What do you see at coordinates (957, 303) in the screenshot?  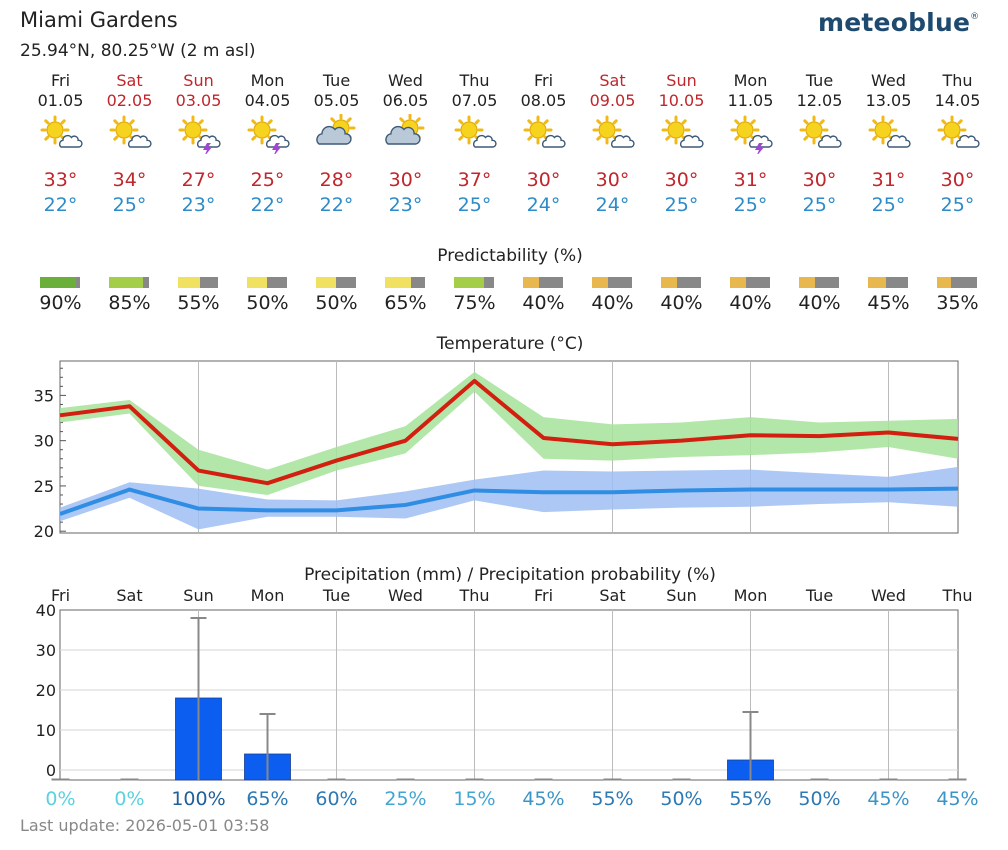 I see `predictability-value: 35%` at bounding box center [957, 303].